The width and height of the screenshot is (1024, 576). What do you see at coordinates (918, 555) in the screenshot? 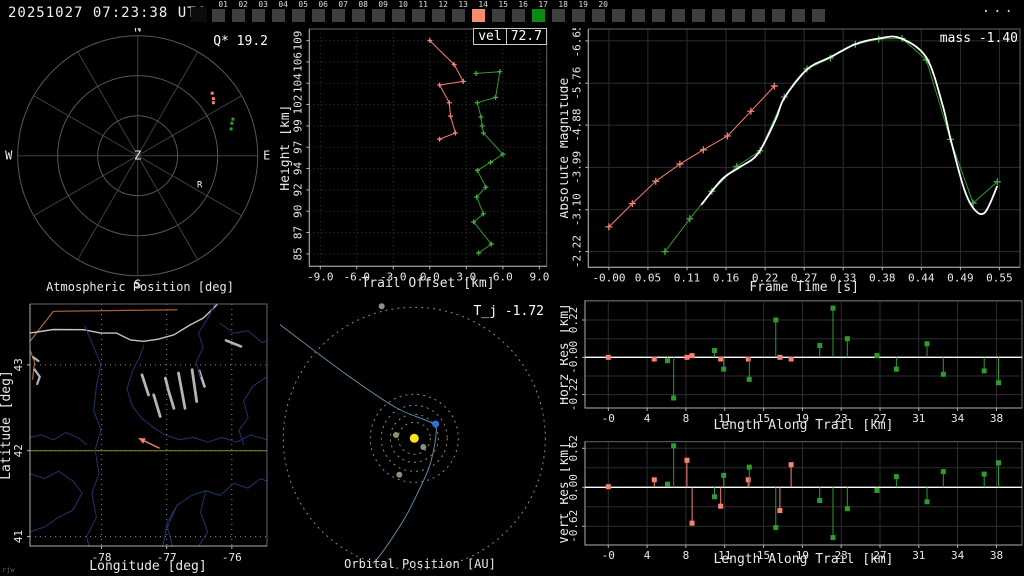
I see `x-tick-label: 31` at bounding box center [918, 555].